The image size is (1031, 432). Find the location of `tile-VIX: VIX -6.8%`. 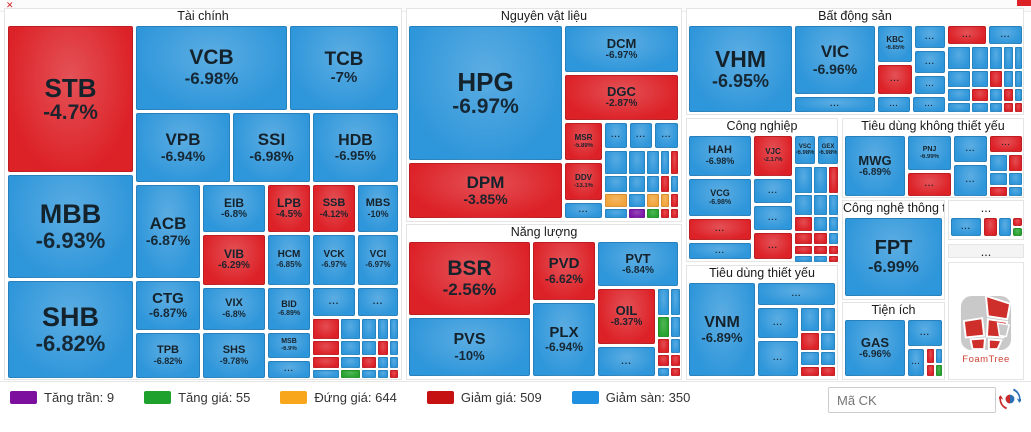

tile-VIX: VIX -6.8% is located at coordinates (234, 309).